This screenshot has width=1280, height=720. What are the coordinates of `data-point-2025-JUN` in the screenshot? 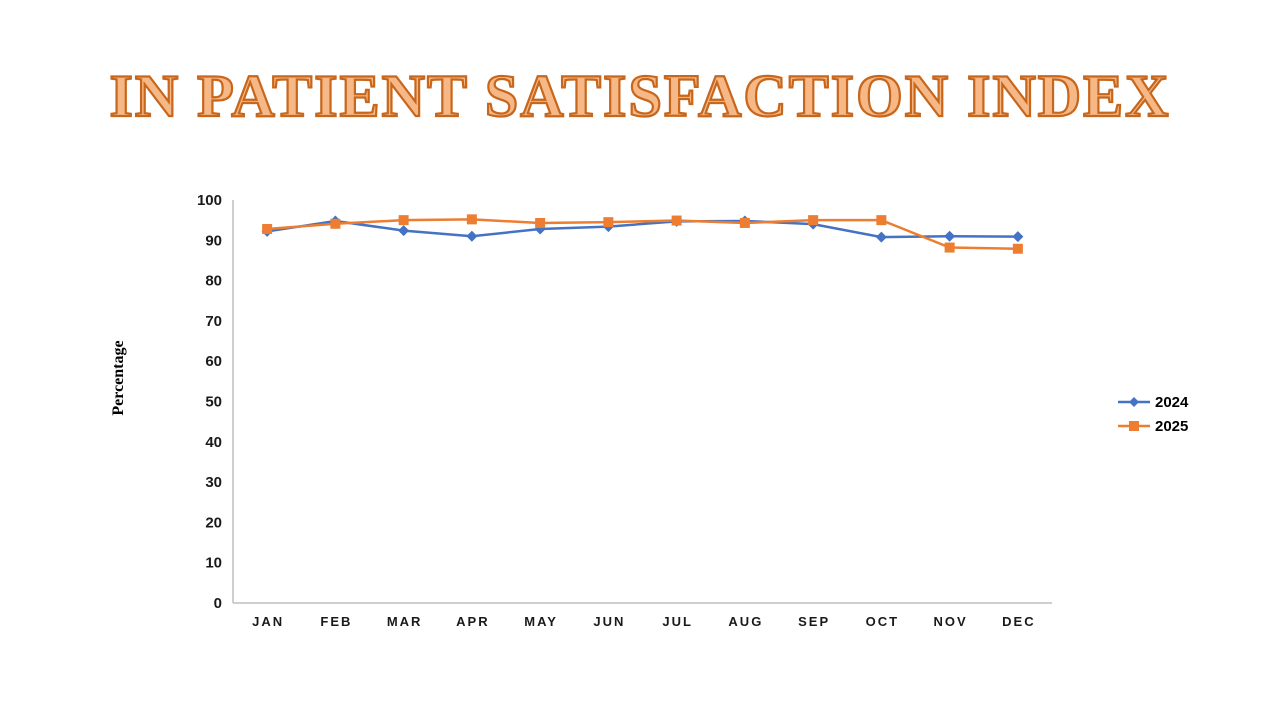 It's located at (608, 222).